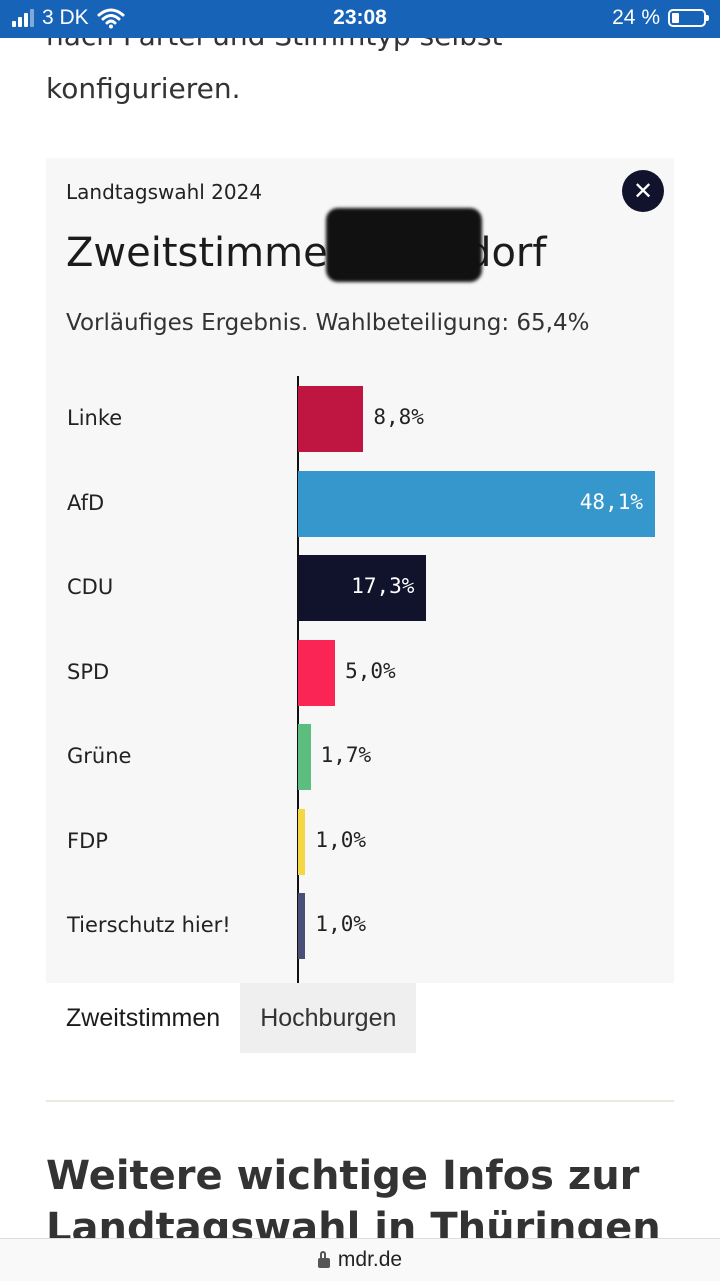 The image size is (720, 1281). Describe the element at coordinates (611, 501) in the screenshot. I see `bar-value-label: 48,1%` at that location.